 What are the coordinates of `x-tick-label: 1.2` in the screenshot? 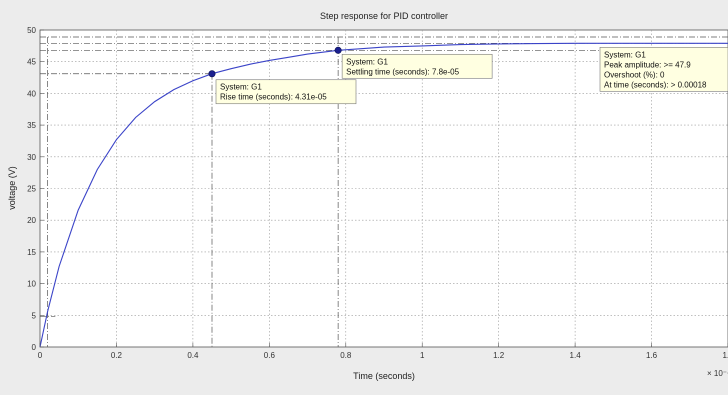 It's located at (499, 355).